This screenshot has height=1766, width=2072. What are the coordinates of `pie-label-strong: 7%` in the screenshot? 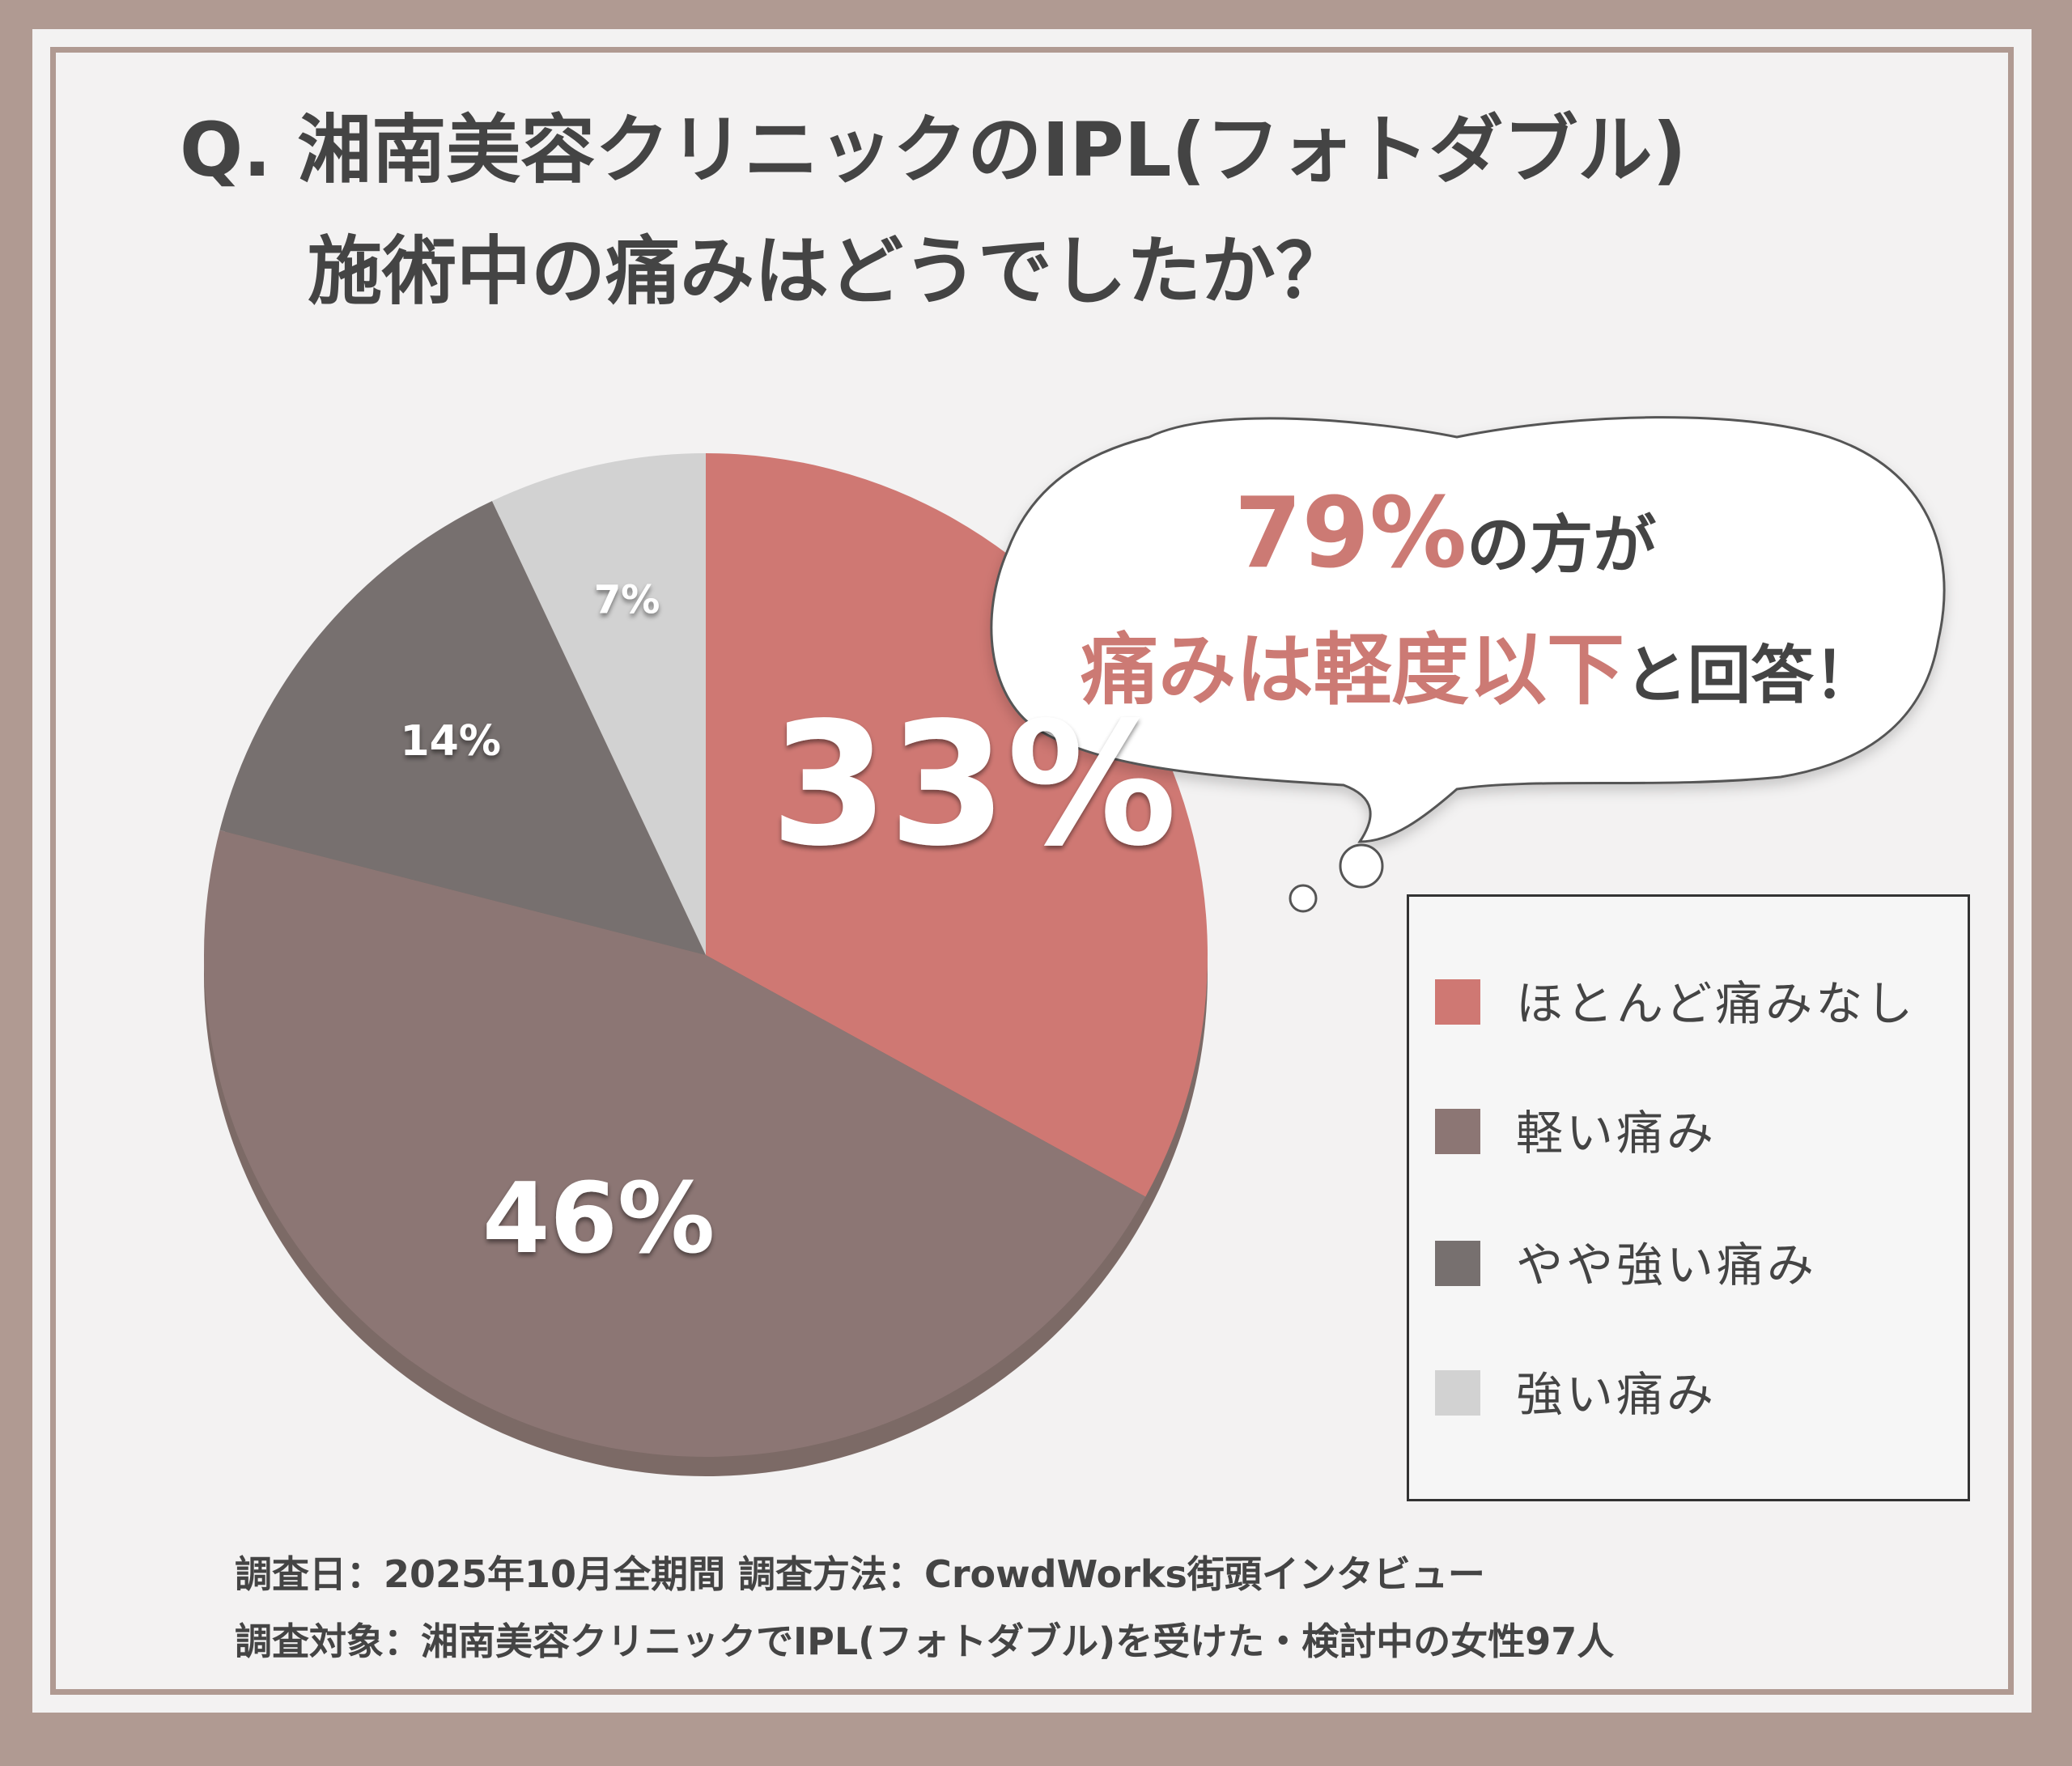 It's located at (627, 599).